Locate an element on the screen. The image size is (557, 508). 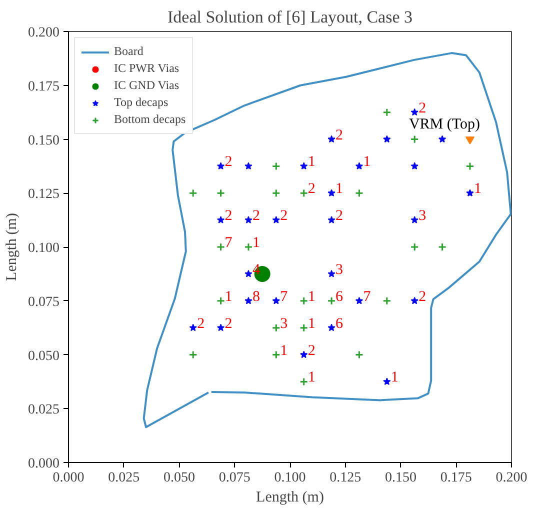
legend-label: Bottom decaps is located at coordinates (150, 119).